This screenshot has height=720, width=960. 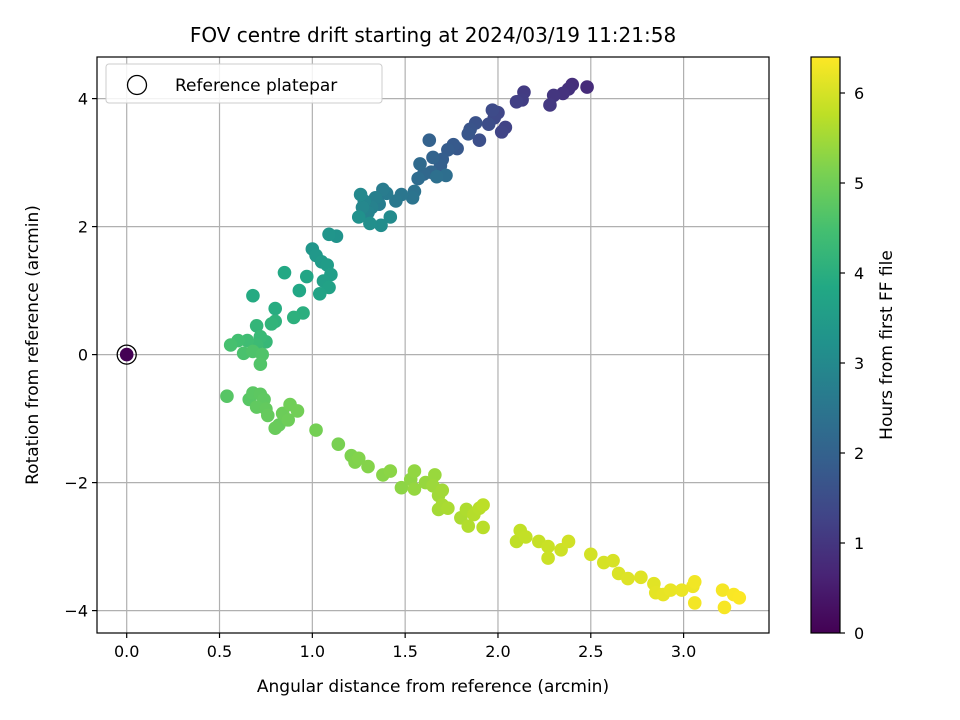 What do you see at coordinates (859, 453) in the screenshot?
I see `colorbar-tick-label: 2` at bounding box center [859, 453].